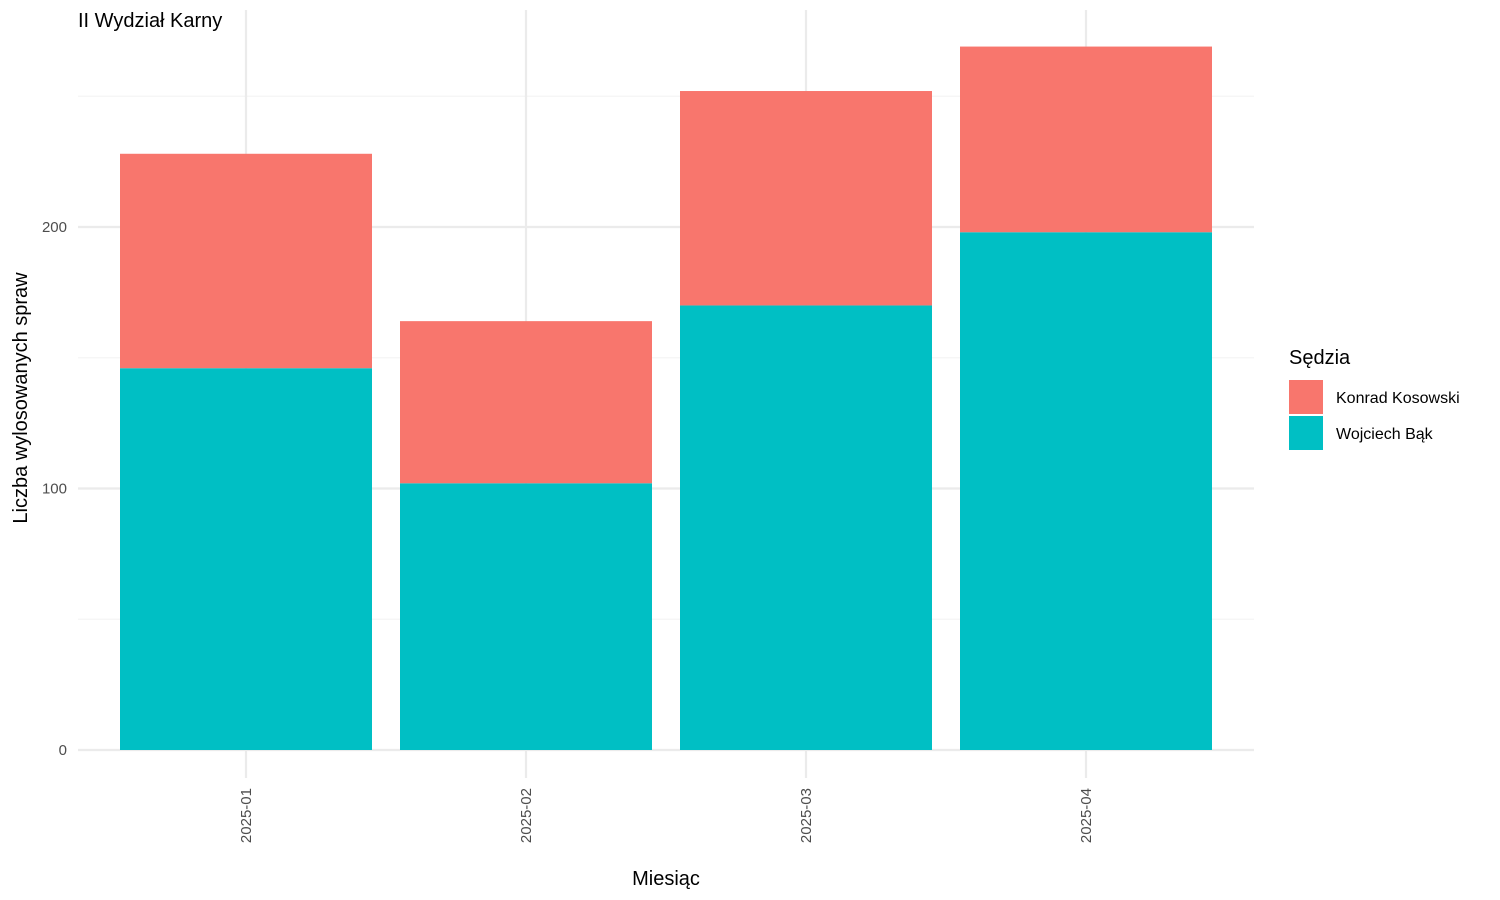 This screenshot has width=1500, height=900. I want to click on legend: Sędzia Konrad Kosowski Wojciech Bąk, so click(1374, 398).